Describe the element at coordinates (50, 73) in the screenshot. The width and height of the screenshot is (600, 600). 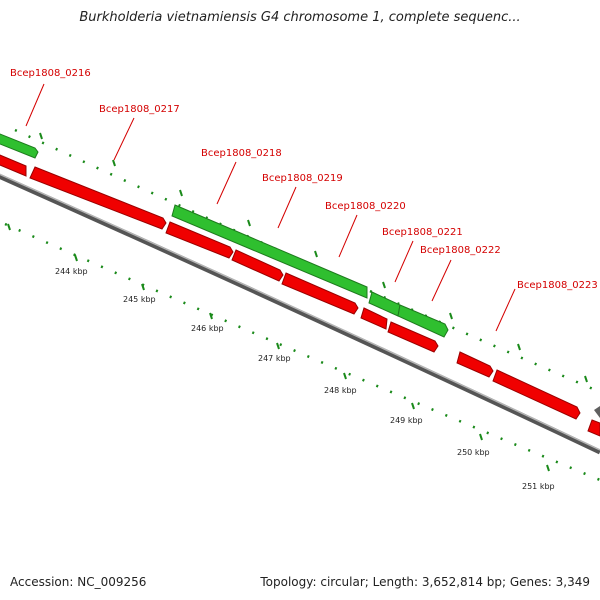
I see `gene-label: Bcep1808_0216` at that location.